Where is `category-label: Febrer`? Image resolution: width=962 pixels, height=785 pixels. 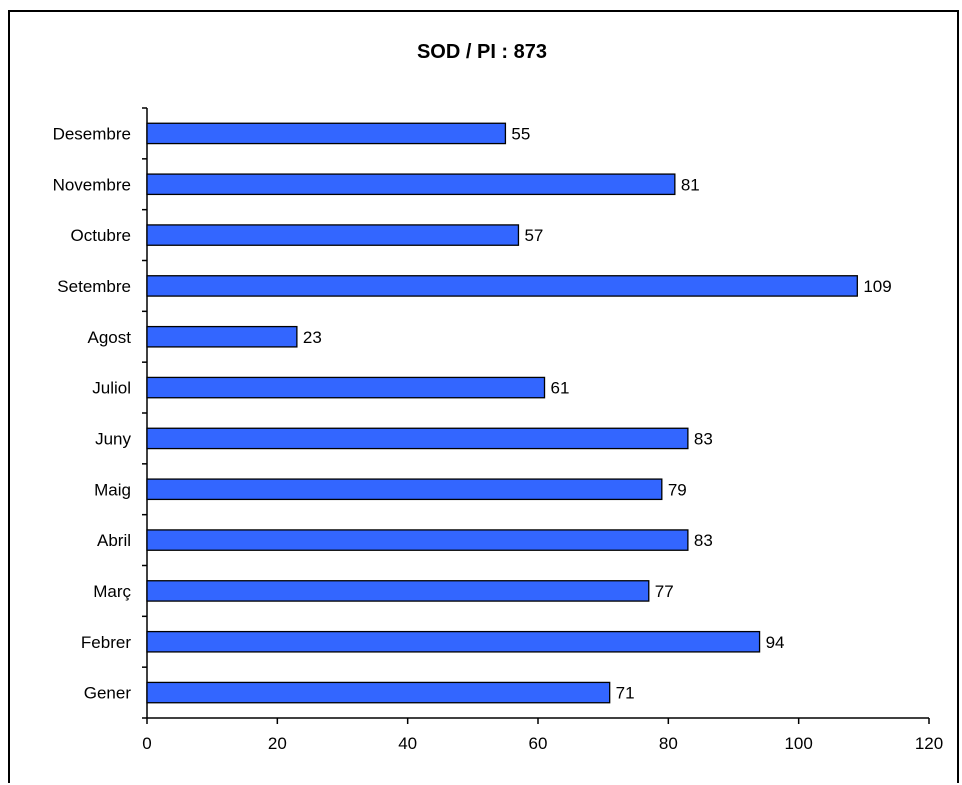 category-label: Febrer is located at coordinates (106, 642).